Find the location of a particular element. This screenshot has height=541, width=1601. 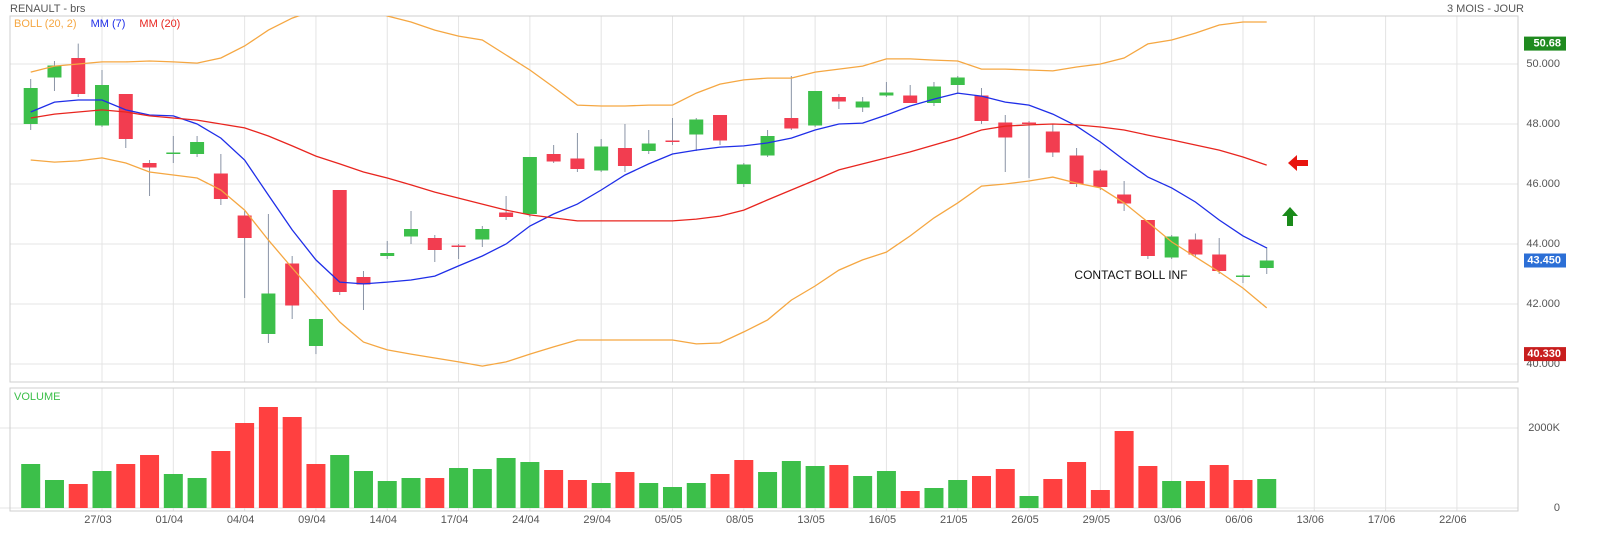

legend-entry: MM (7) is located at coordinates (108, 24).